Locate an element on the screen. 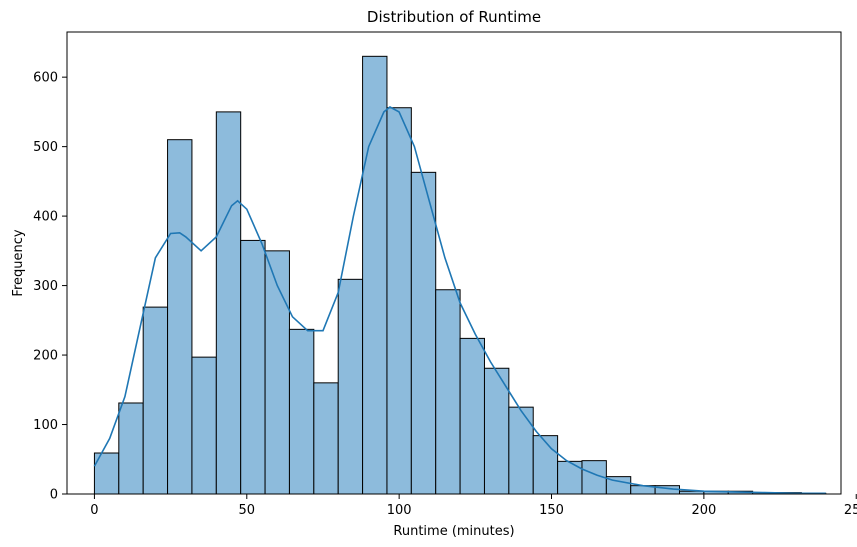  x-tick-label: 150 is located at coordinates (551, 510).